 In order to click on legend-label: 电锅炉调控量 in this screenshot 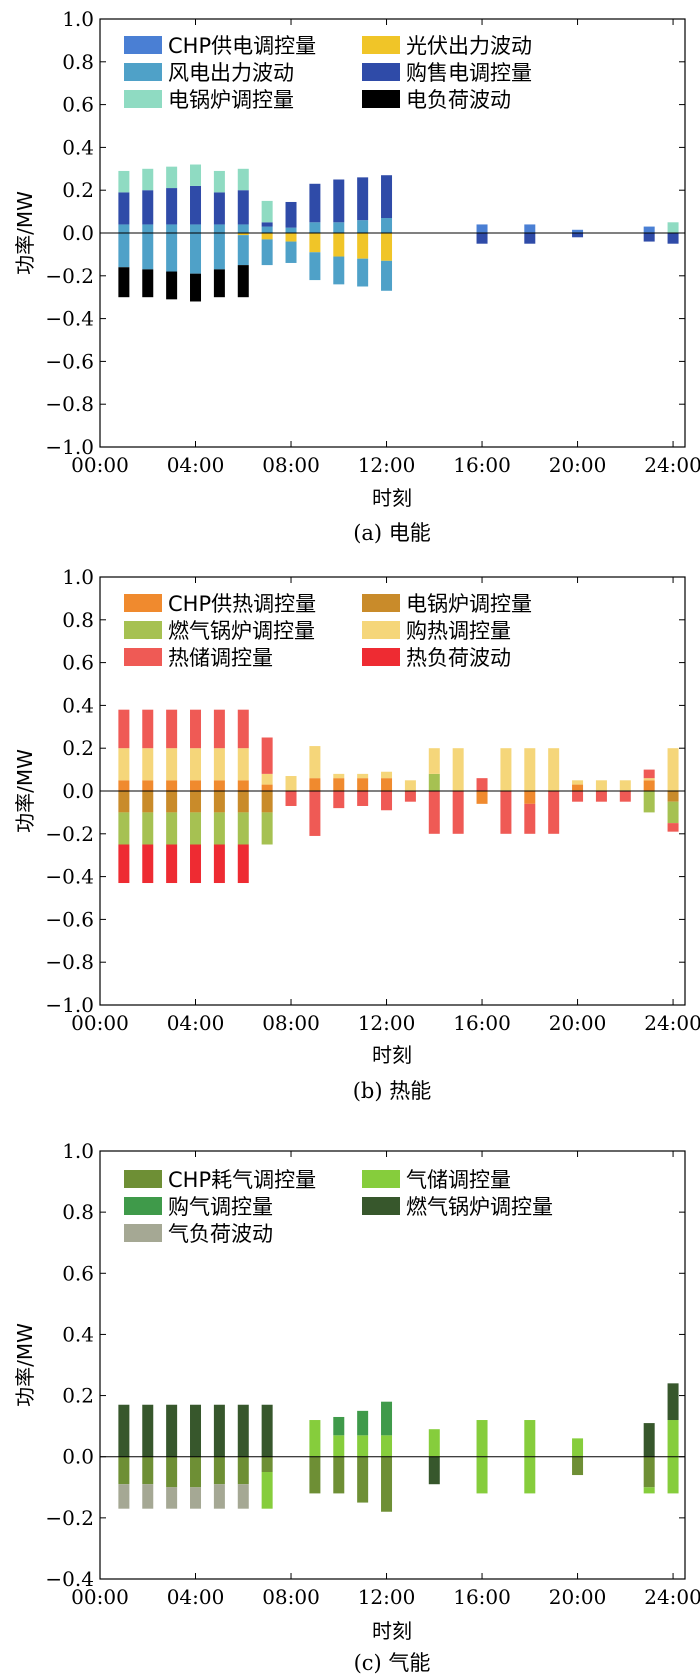, I will do `click(469, 604)`.